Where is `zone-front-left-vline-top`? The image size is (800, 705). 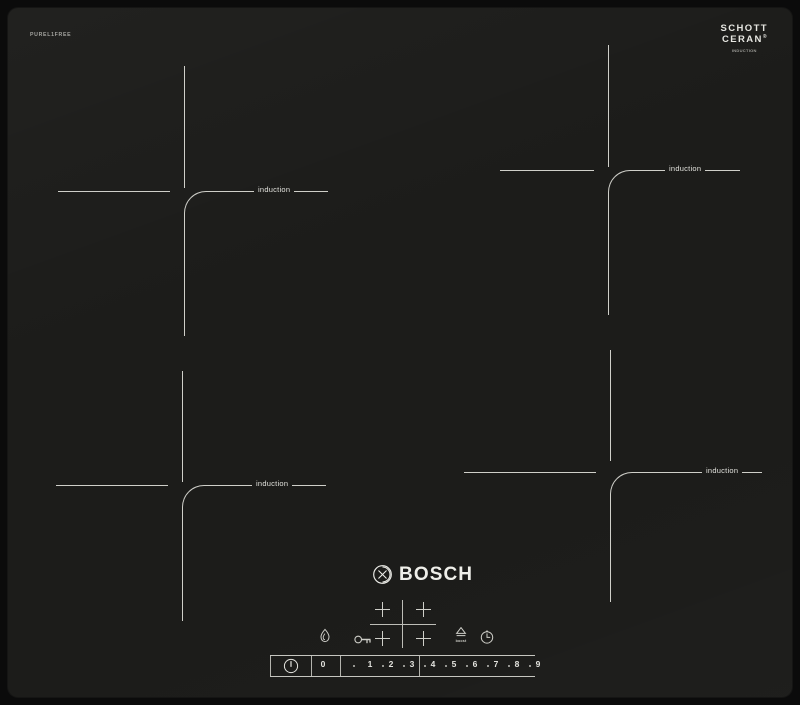
zone-front-left-vline-top is located at coordinates (182, 426).